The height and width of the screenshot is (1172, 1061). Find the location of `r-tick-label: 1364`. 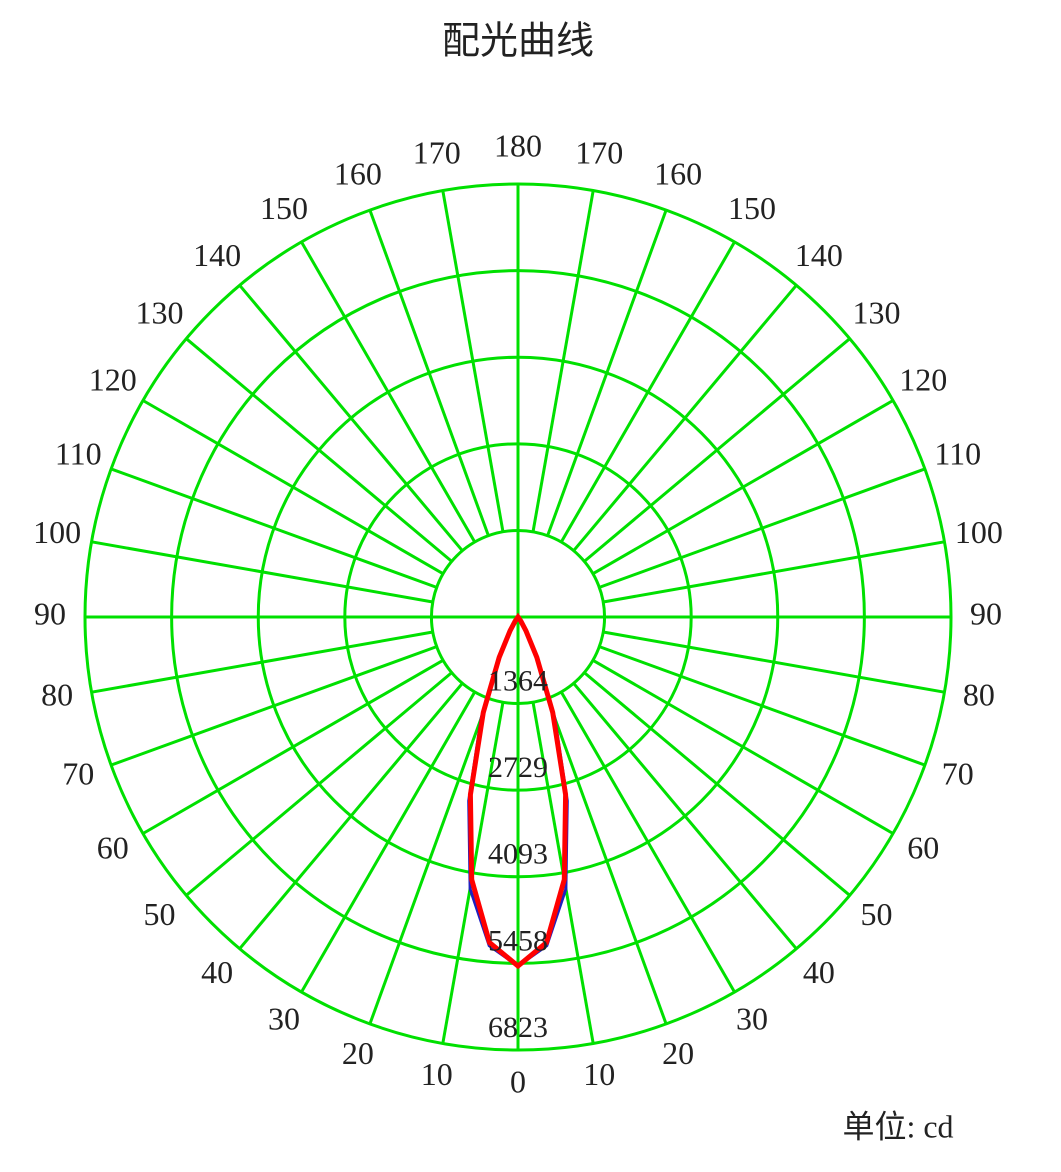

r-tick-label: 1364 is located at coordinates (518, 680).